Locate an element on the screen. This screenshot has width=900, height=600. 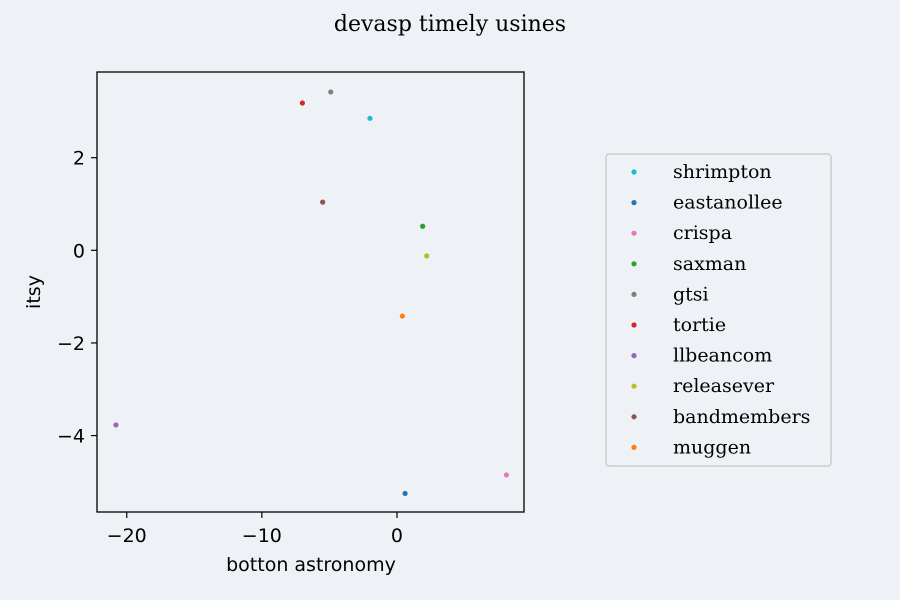
legend-label-muggen: muggen is located at coordinates (712, 447).